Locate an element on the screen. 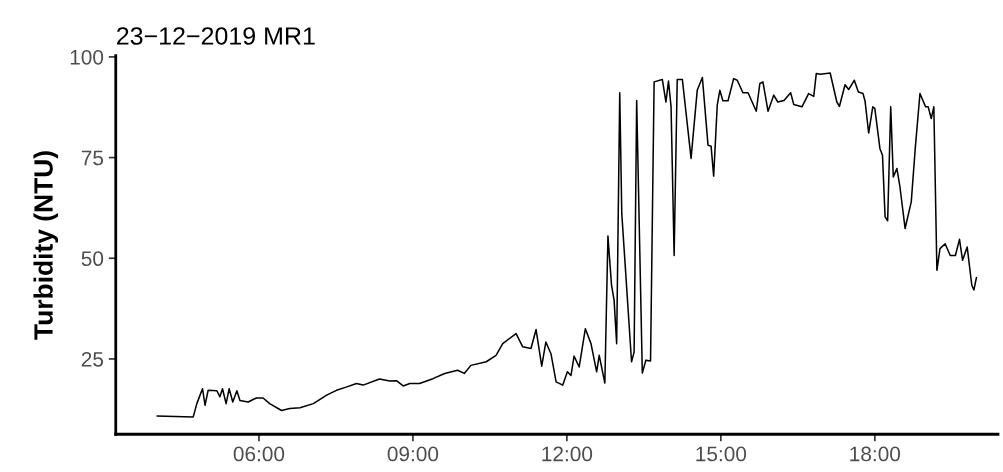  y-tick-label: 50 is located at coordinates (92, 259).